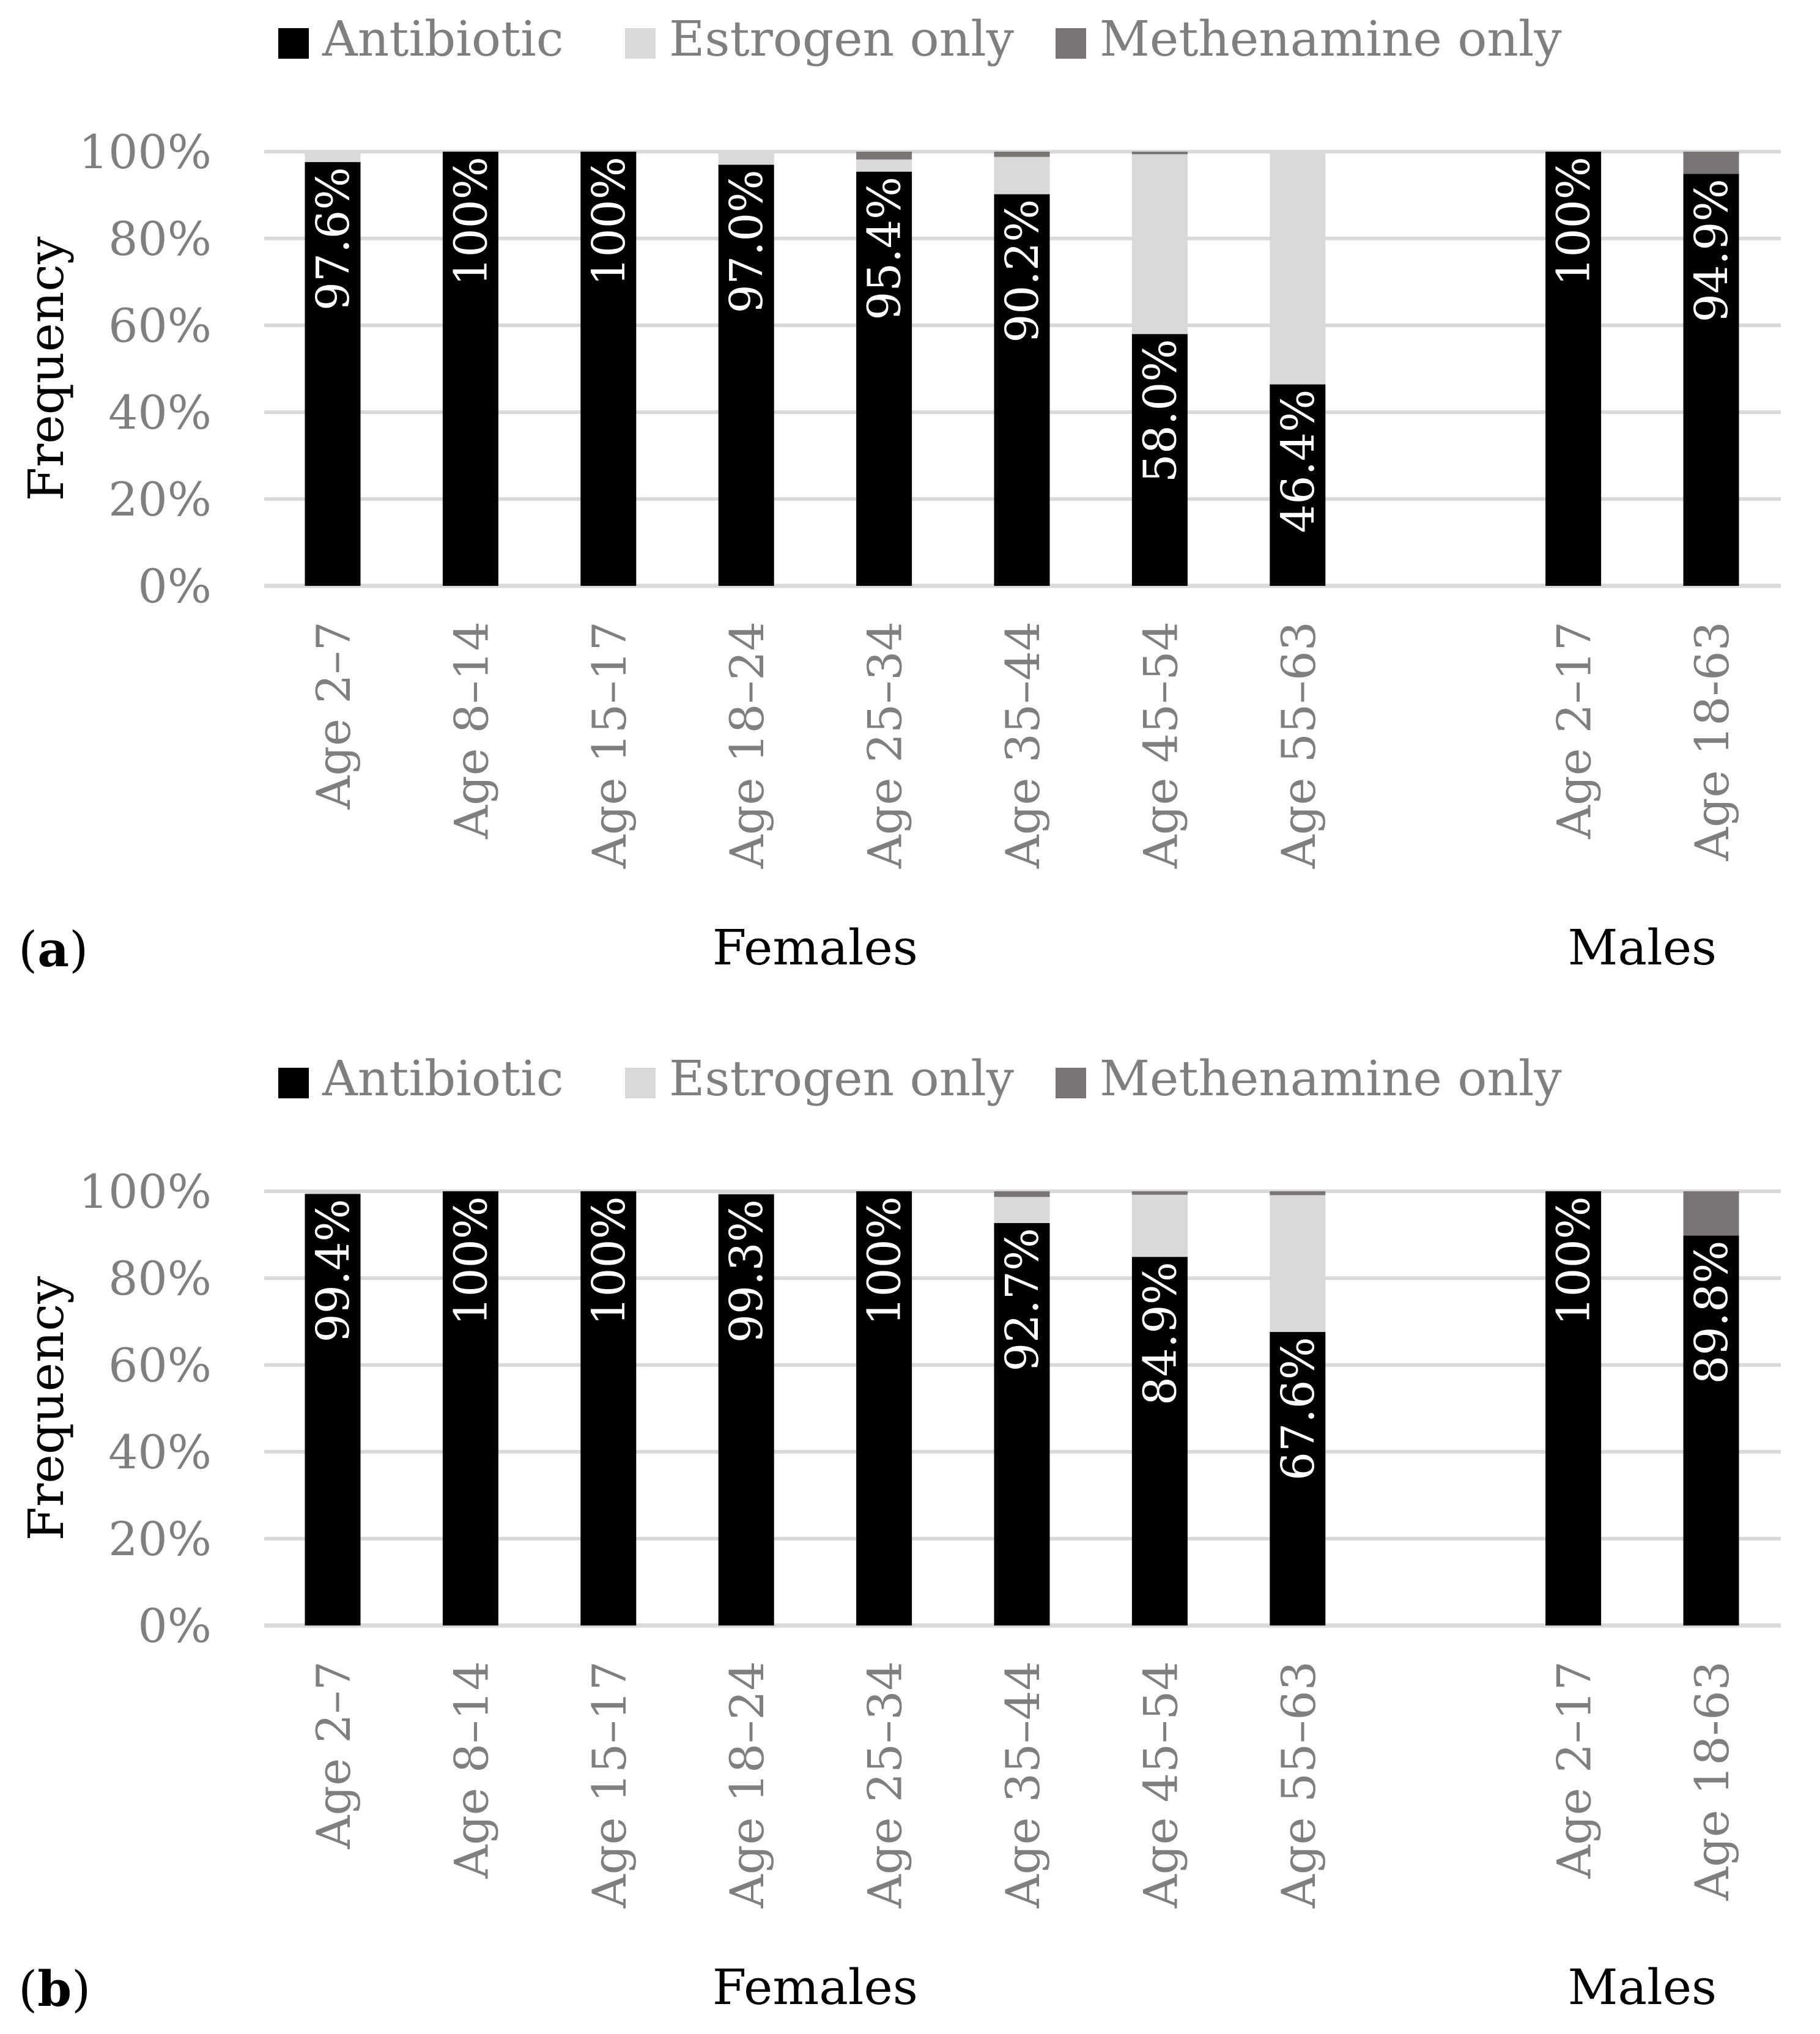 Image resolution: width=1820 pixels, height=2034 pixels. What do you see at coordinates (747, 1271) in the screenshot?
I see `data-label-age-18-24: 99.3%` at bounding box center [747, 1271].